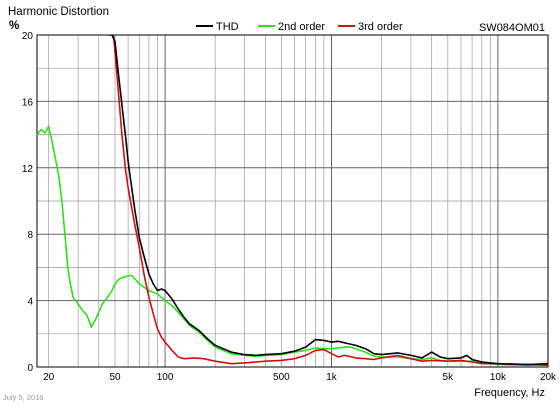  Describe the element at coordinates (512, 28) in the screenshot. I see `model-label: SW084OM01` at that location.